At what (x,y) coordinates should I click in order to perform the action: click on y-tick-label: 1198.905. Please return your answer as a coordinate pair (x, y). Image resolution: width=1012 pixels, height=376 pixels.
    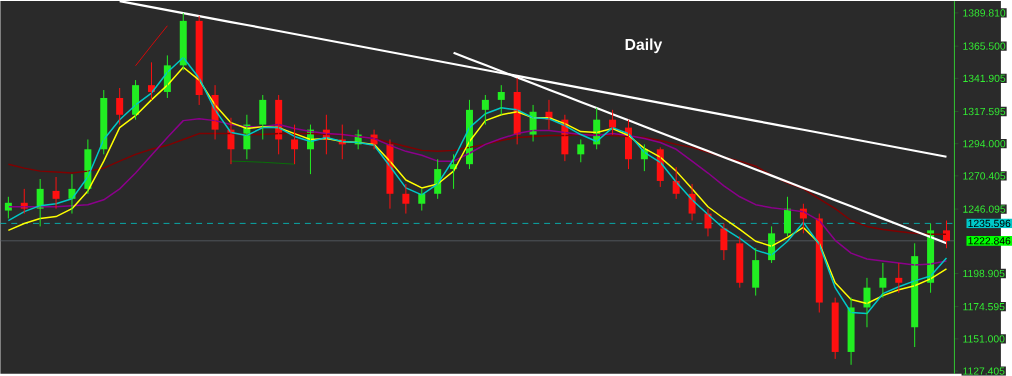
    Looking at the image, I should click on (984, 273).